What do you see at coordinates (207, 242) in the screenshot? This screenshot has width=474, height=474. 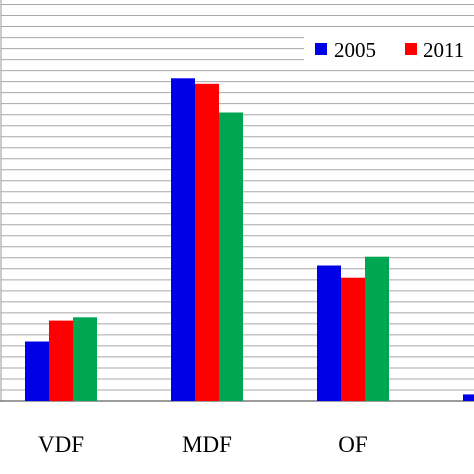 I see `bar-2011-mdf` at bounding box center [207, 242].